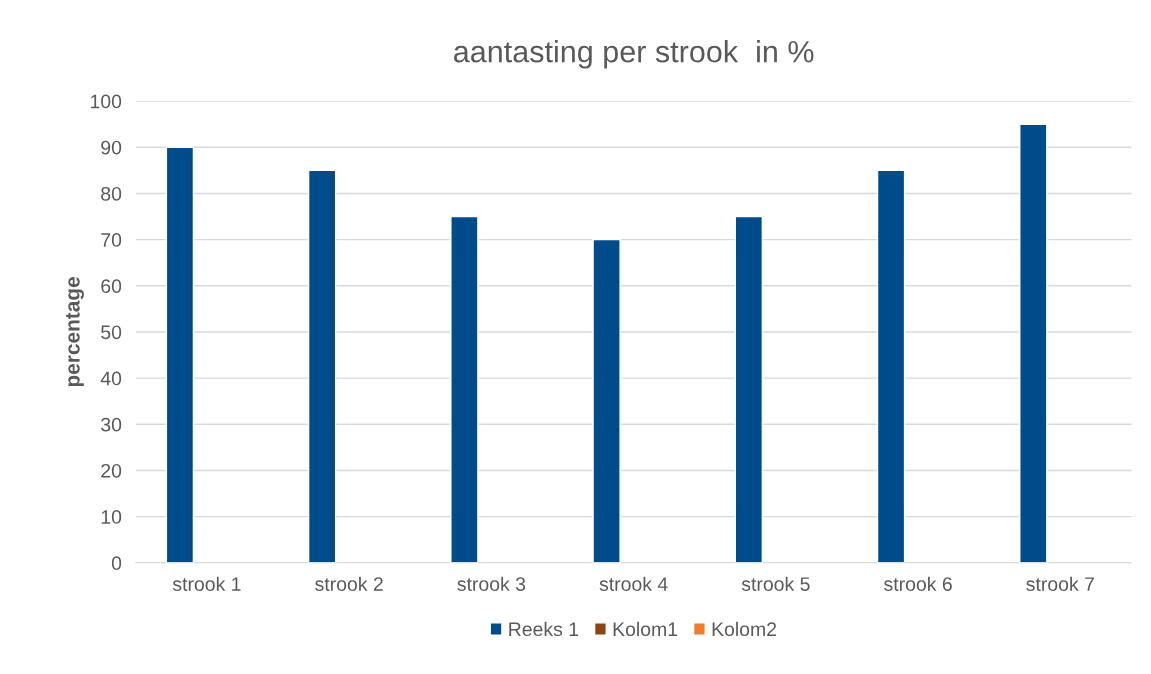  I want to click on x-tick-label: strook 5, so click(775, 583).